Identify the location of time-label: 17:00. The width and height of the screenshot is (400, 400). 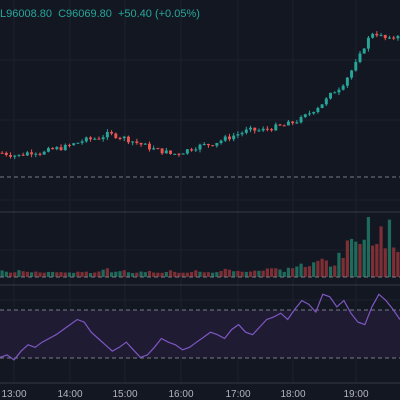
(238, 394).